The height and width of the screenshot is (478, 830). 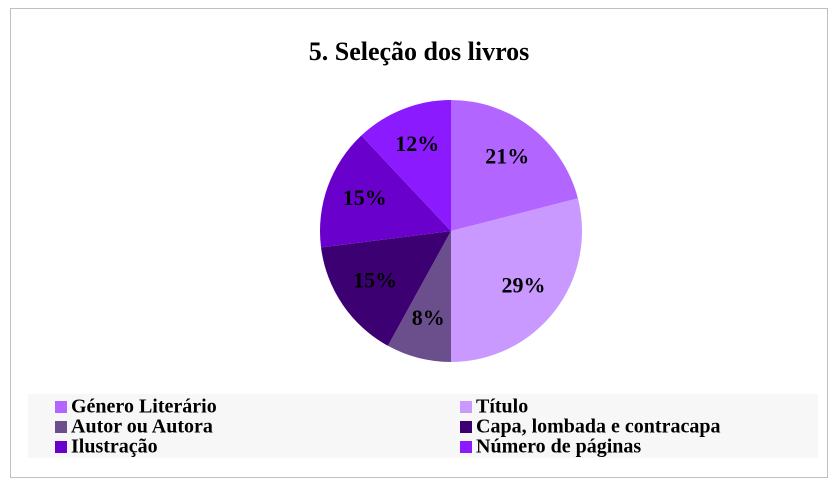 What do you see at coordinates (558, 447) in the screenshot?
I see `legend-label: Número de páginas` at bounding box center [558, 447].